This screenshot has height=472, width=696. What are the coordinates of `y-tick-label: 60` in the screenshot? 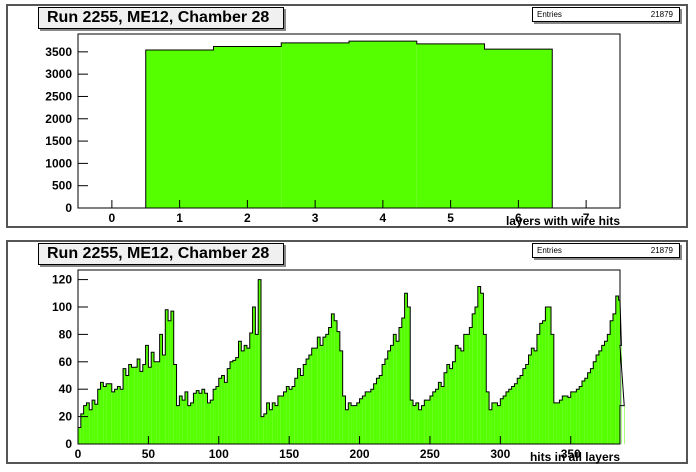 It's located at (66, 362).